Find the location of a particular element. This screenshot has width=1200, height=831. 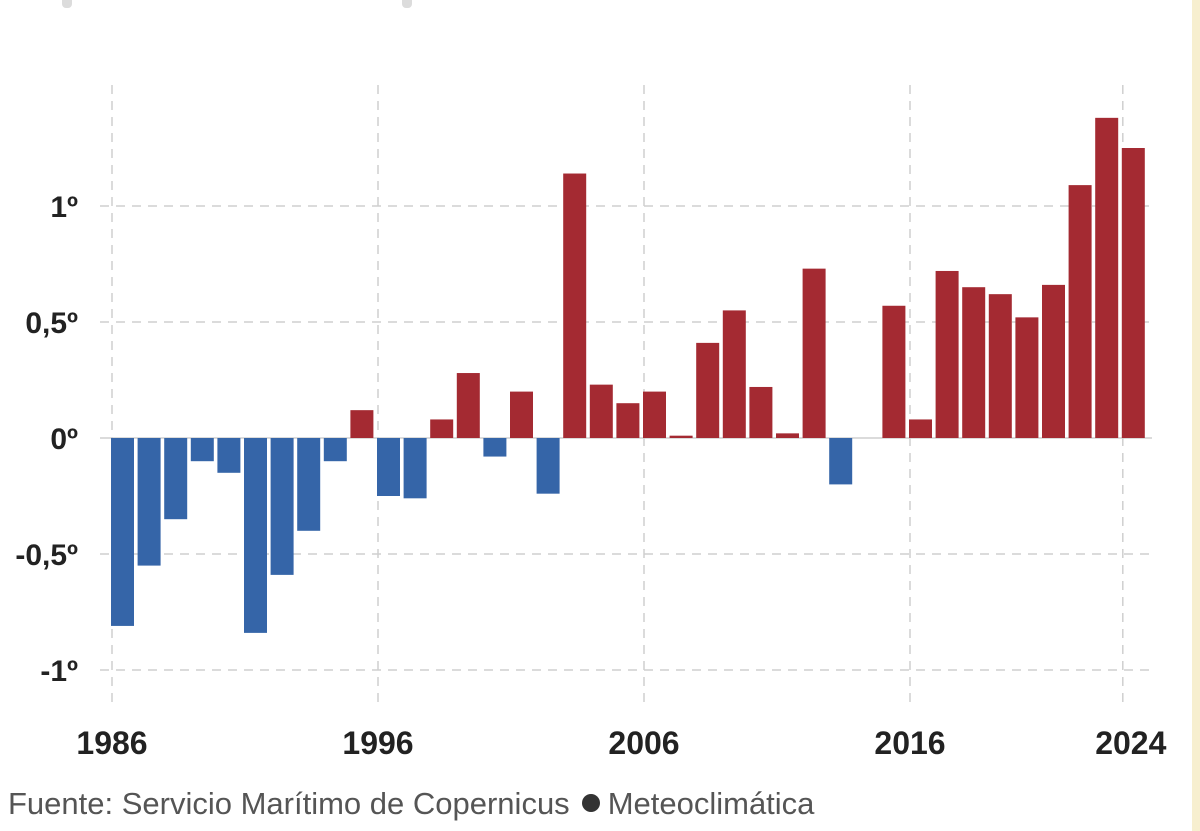

x-tick-label: 2024 is located at coordinates (1130, 743).